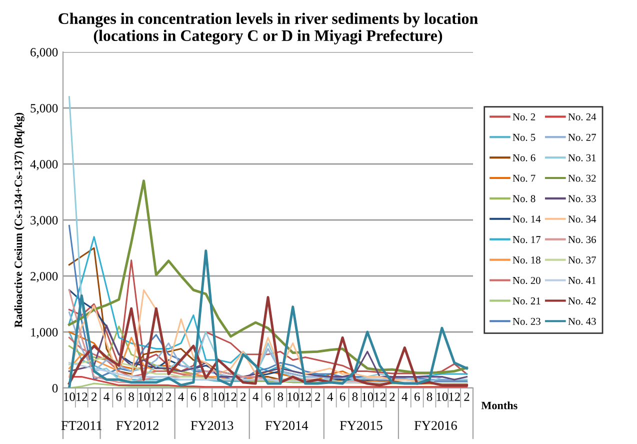 Image resolution: width=637 pixels, height=444 pixels. What do you see at coordinates (44, 165) in the screenshot?
I see `y-tick-label: 4,000` at bounding box center [44, 165].